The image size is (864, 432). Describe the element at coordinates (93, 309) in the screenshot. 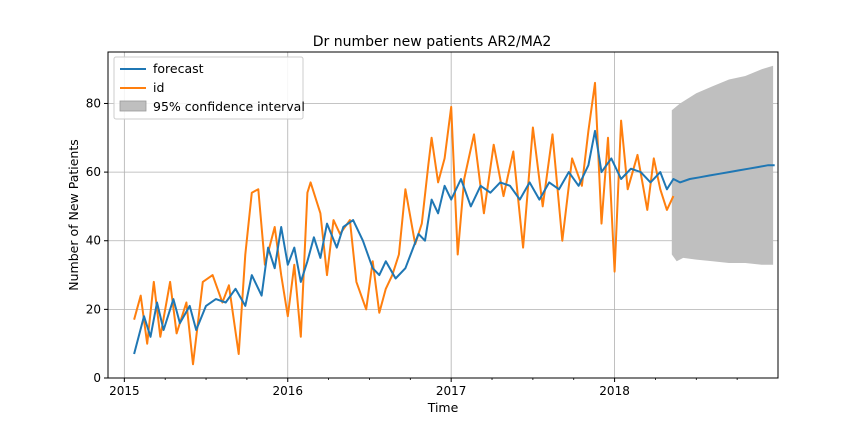

I see `y-tick-label: 20` at that location.